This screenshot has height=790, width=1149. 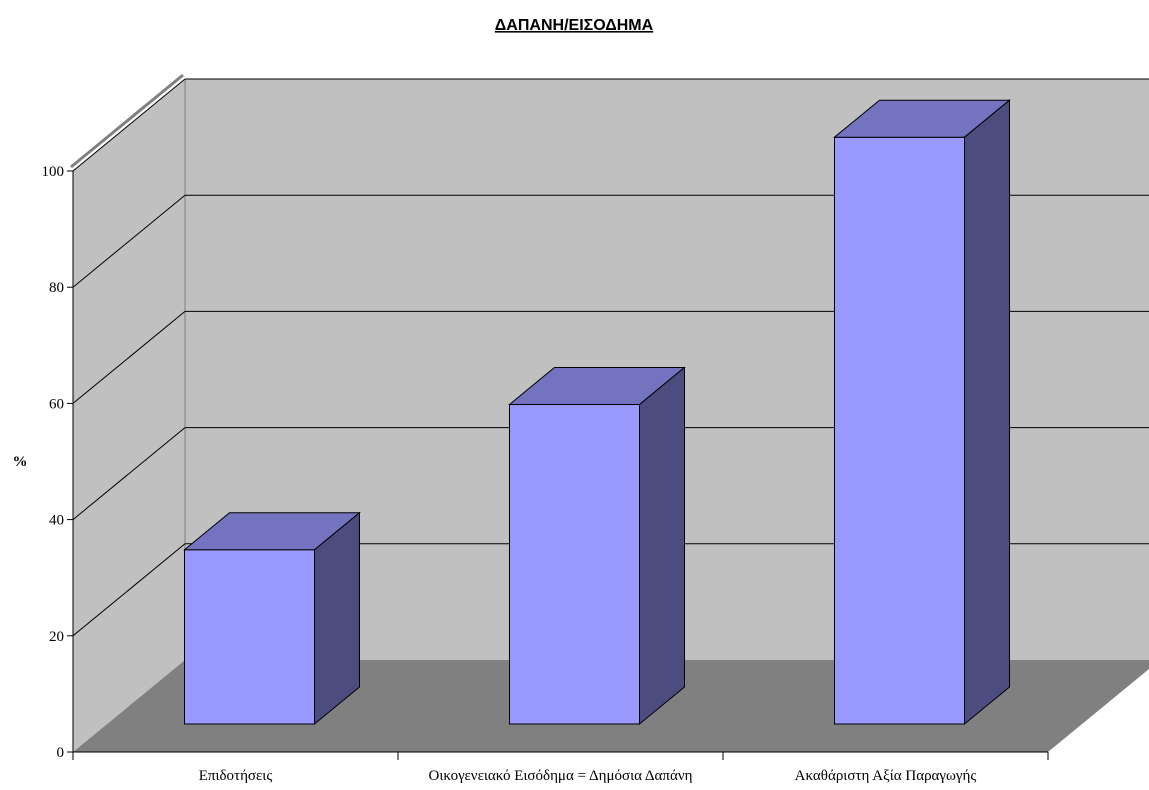 What do you see at coordinates (561, 776) in the screenshot?
I see `x-tick-label: Οικογενειακό Εισόδημα = Δημόσια Δαπάνη` at bounding box center [561, 776].